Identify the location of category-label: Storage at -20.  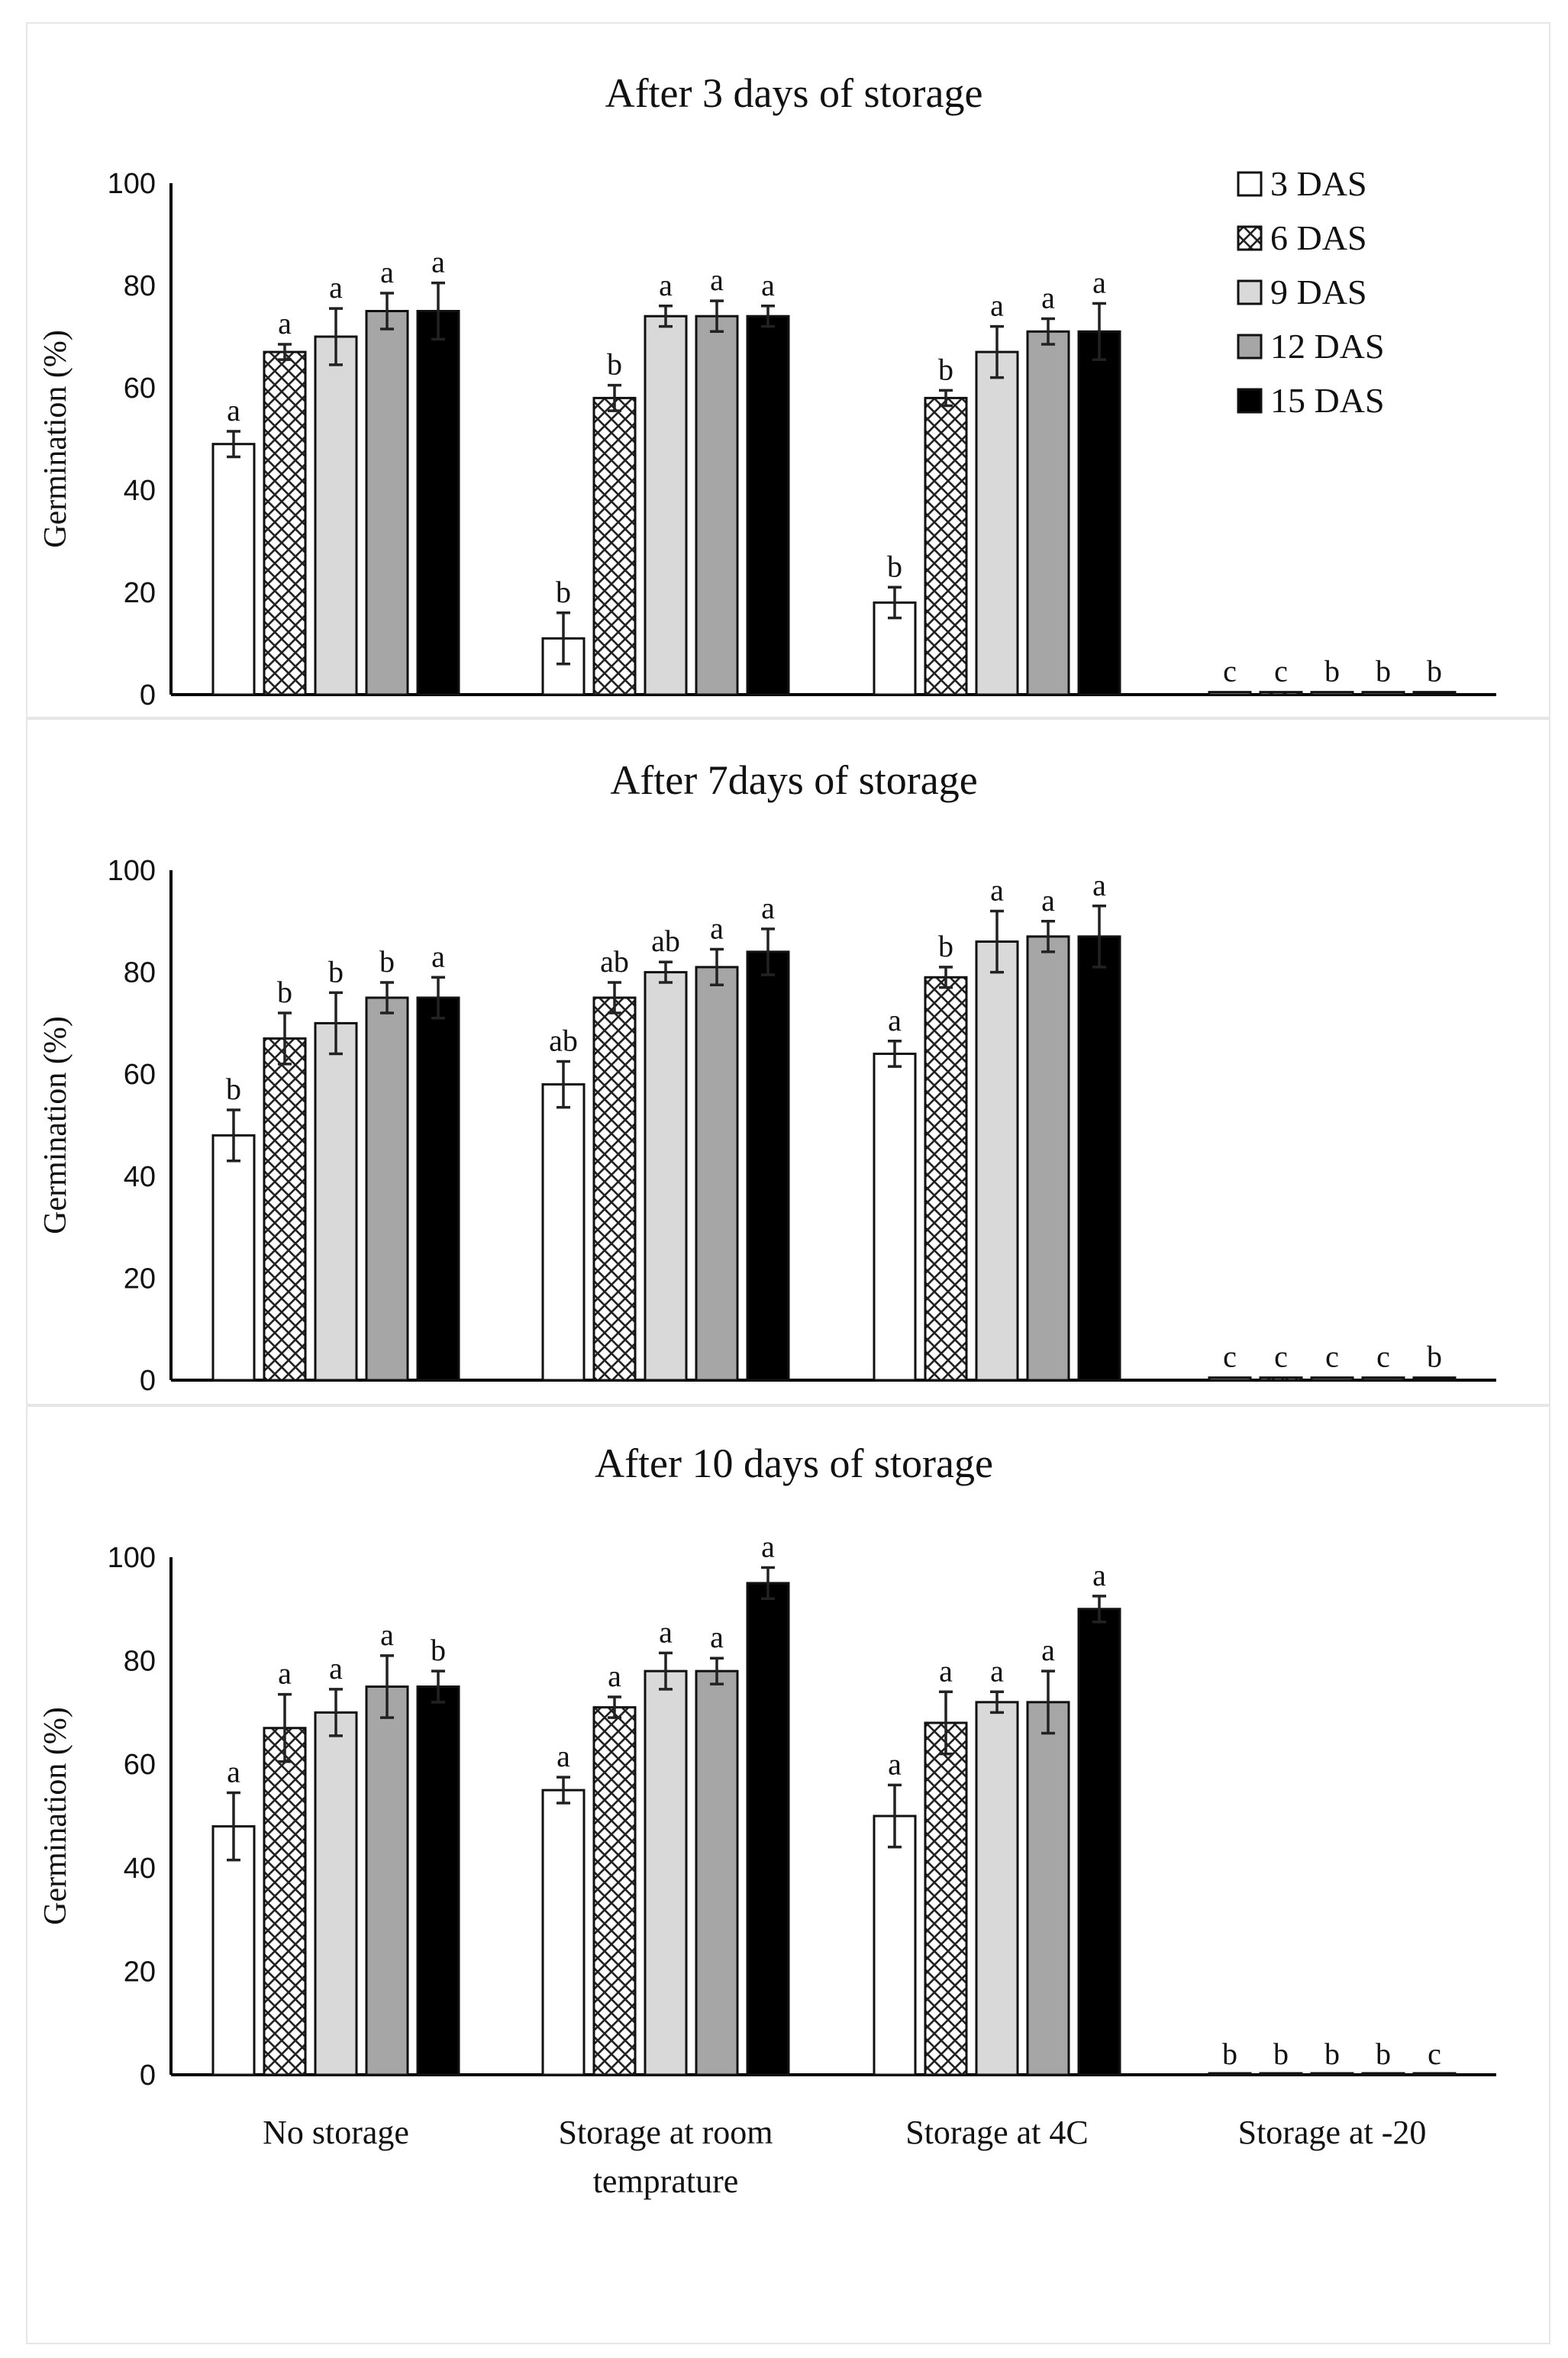
(1332, 2132).